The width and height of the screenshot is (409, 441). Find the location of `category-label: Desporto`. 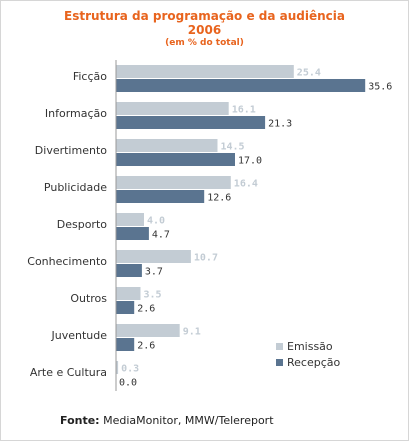

category-label: Desporto is located at coordinates (82, 224).